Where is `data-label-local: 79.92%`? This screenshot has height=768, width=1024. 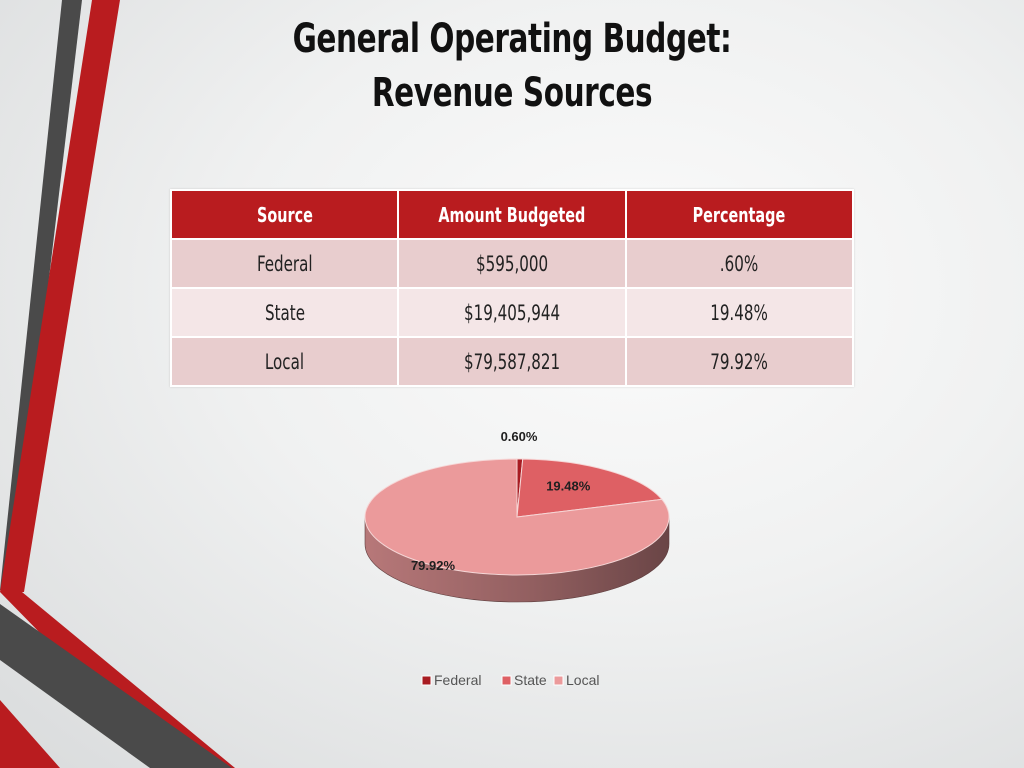
data-label-local: 79.92% is located at coordinates (433, 565).